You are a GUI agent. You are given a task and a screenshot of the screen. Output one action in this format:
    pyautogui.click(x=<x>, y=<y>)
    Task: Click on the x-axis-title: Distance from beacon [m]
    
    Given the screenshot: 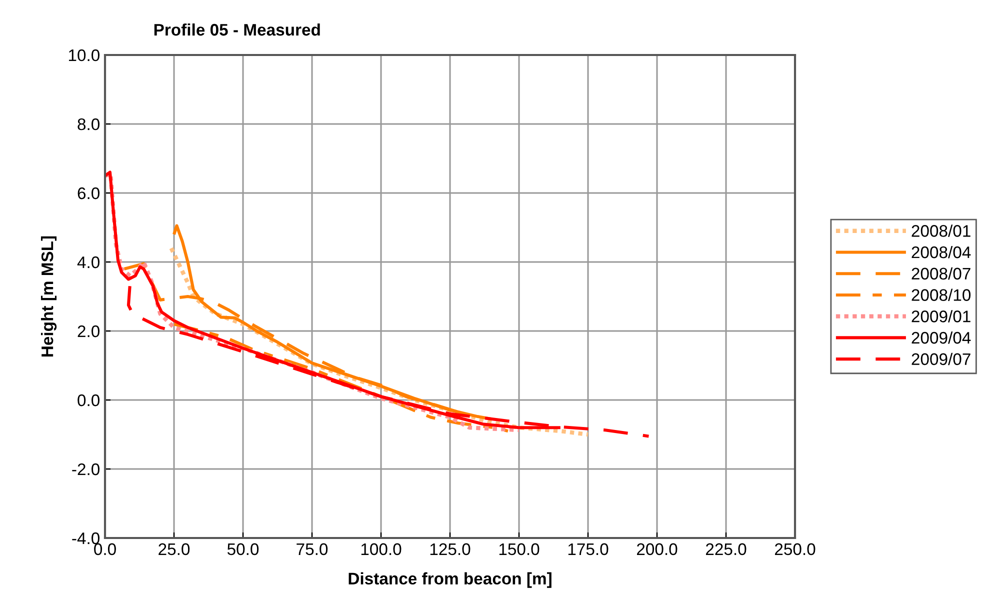 What is the action you would take?
    pyautogui.click(x=450, y=580)
    